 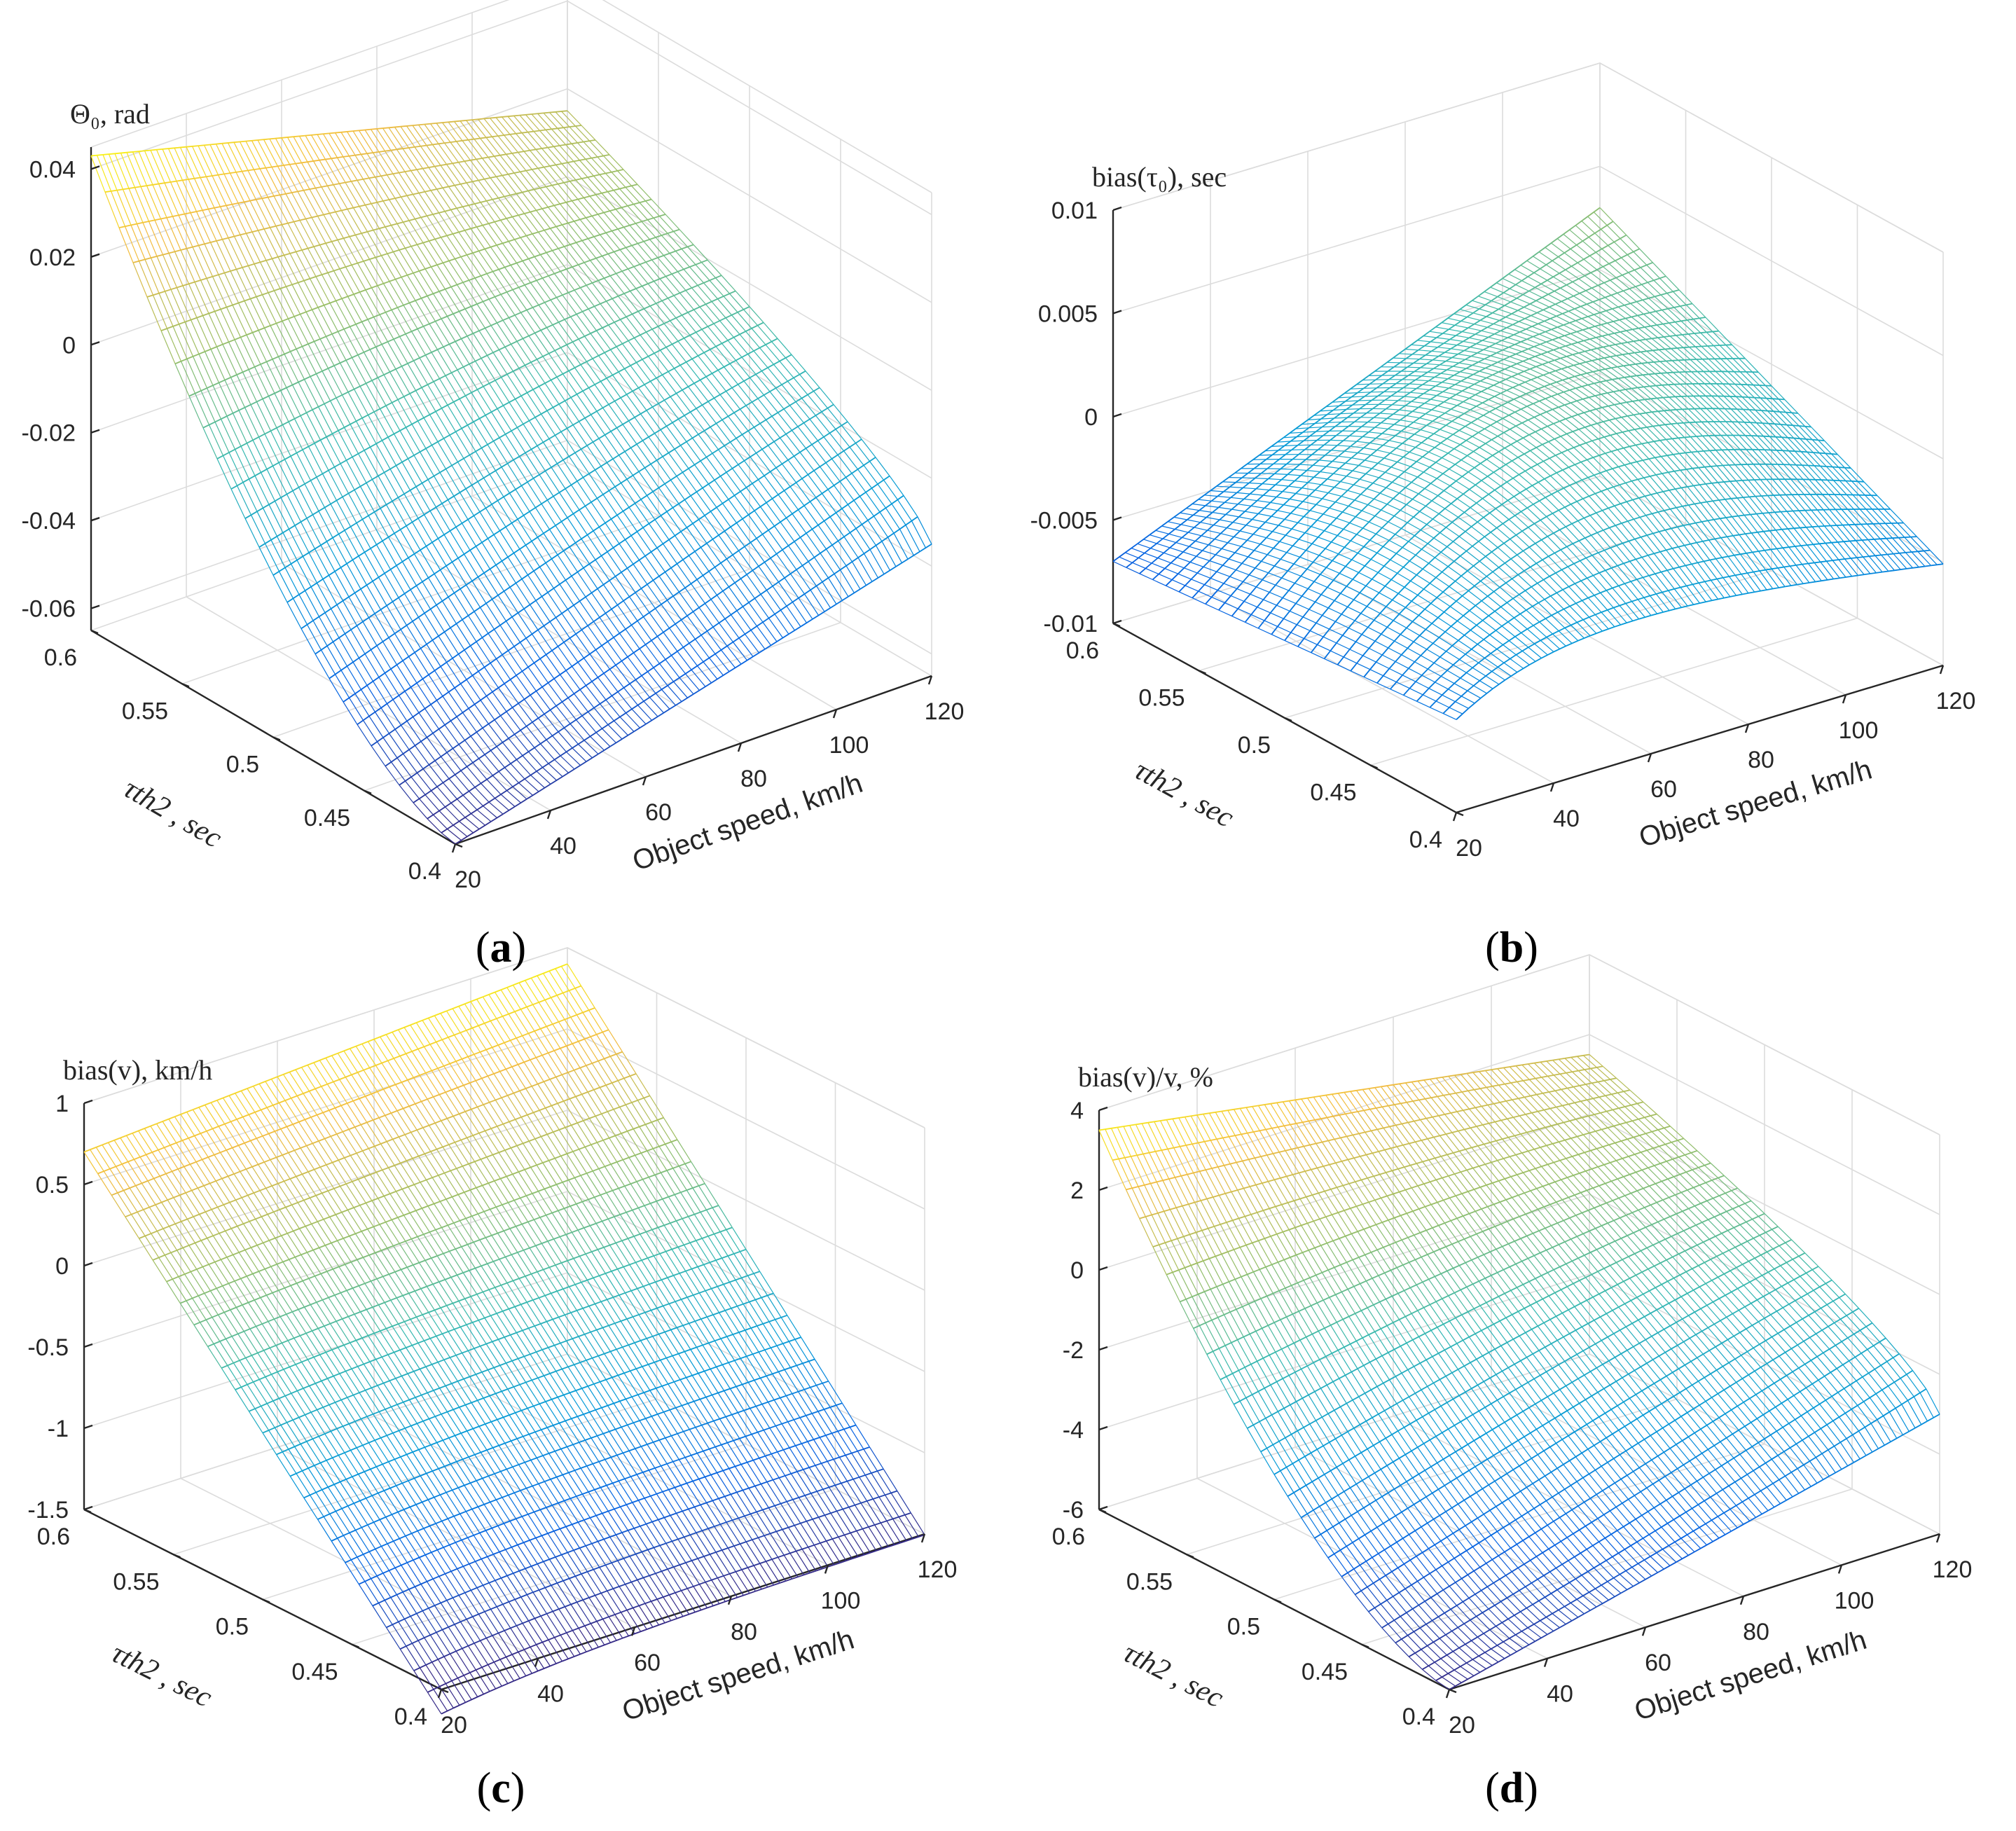 I want to click on z-tick-mark, so click(x=95, y=606).